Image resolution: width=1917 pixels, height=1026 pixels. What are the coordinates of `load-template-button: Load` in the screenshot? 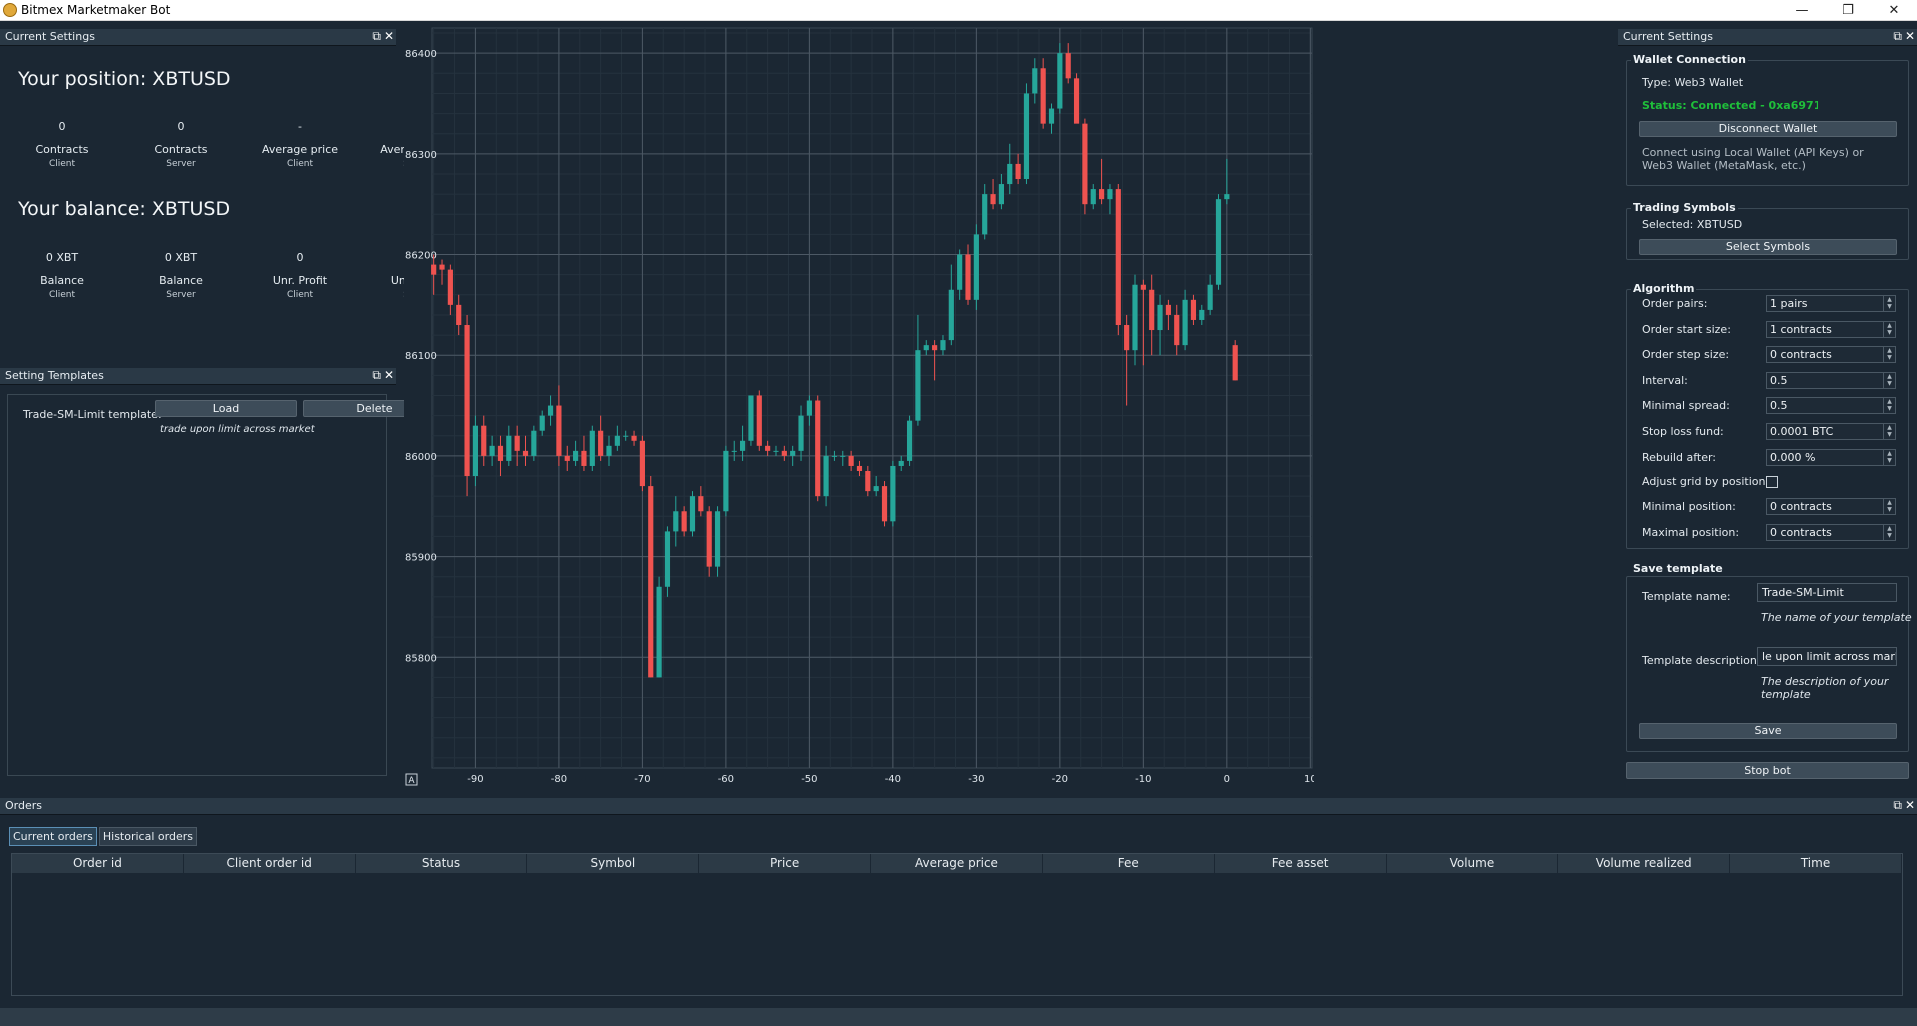 It's located at (226, 408).